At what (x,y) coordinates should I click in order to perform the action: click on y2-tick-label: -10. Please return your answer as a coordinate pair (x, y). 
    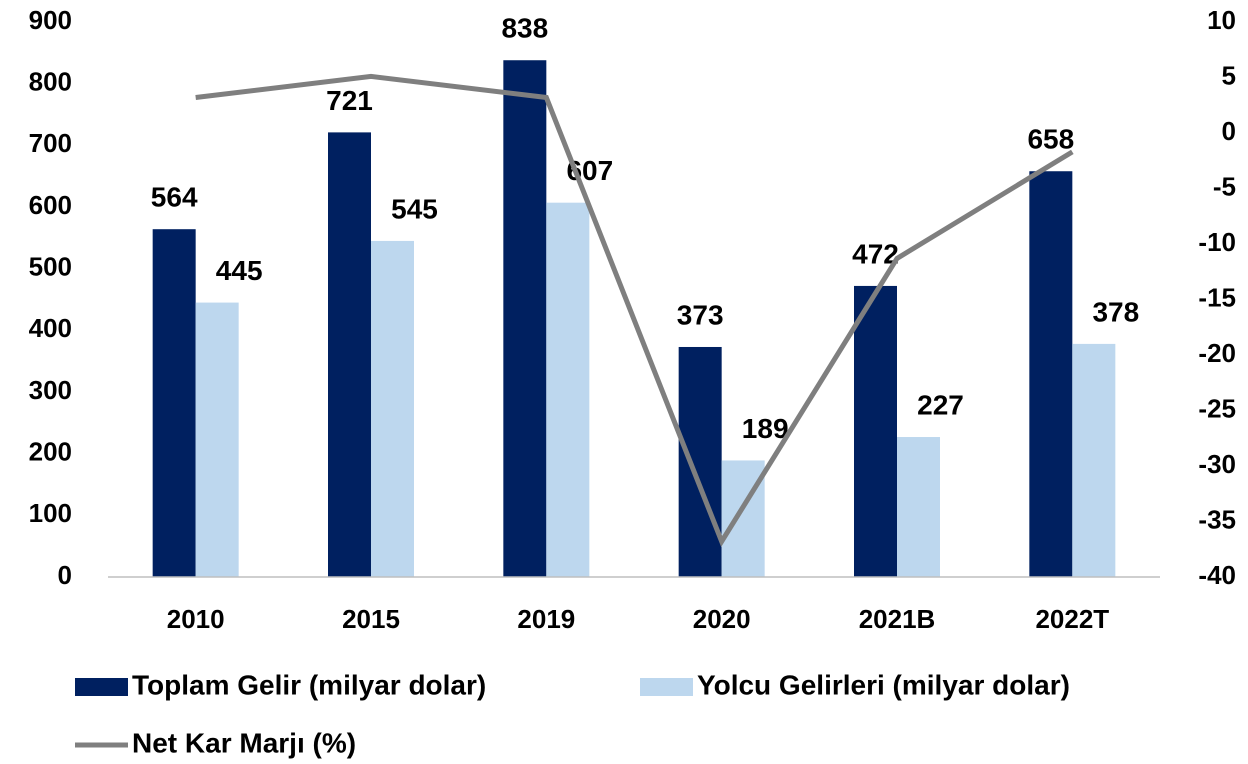
    Looking at the image, I should click on (1217, 242).